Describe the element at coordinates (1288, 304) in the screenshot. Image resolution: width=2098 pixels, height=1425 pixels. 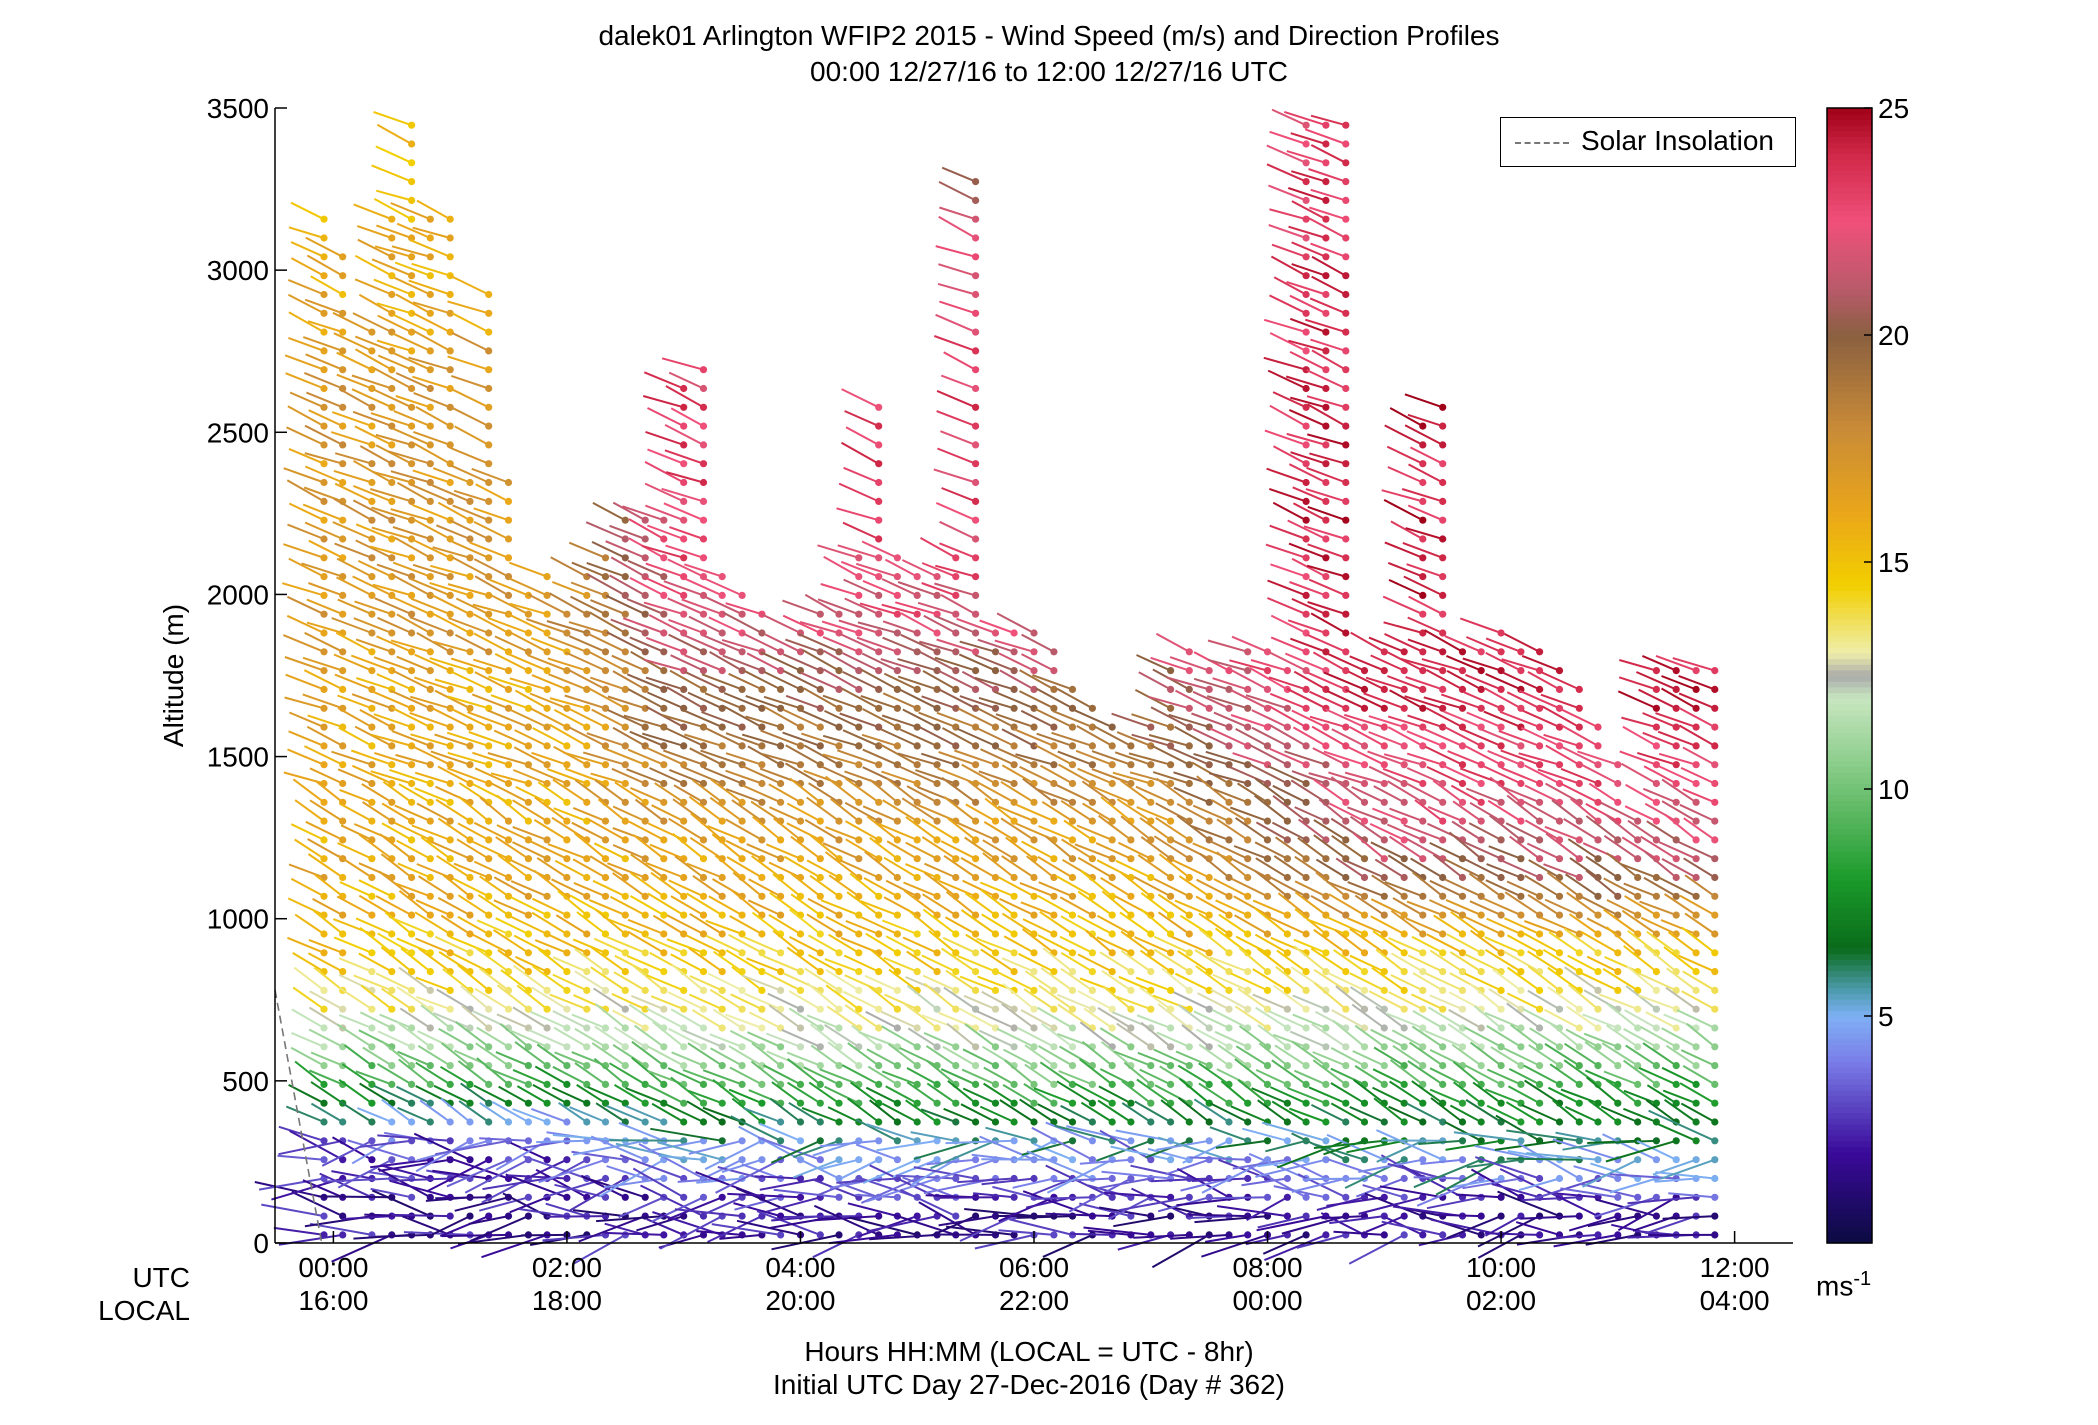
I see `wind-barb-1968` at that location.